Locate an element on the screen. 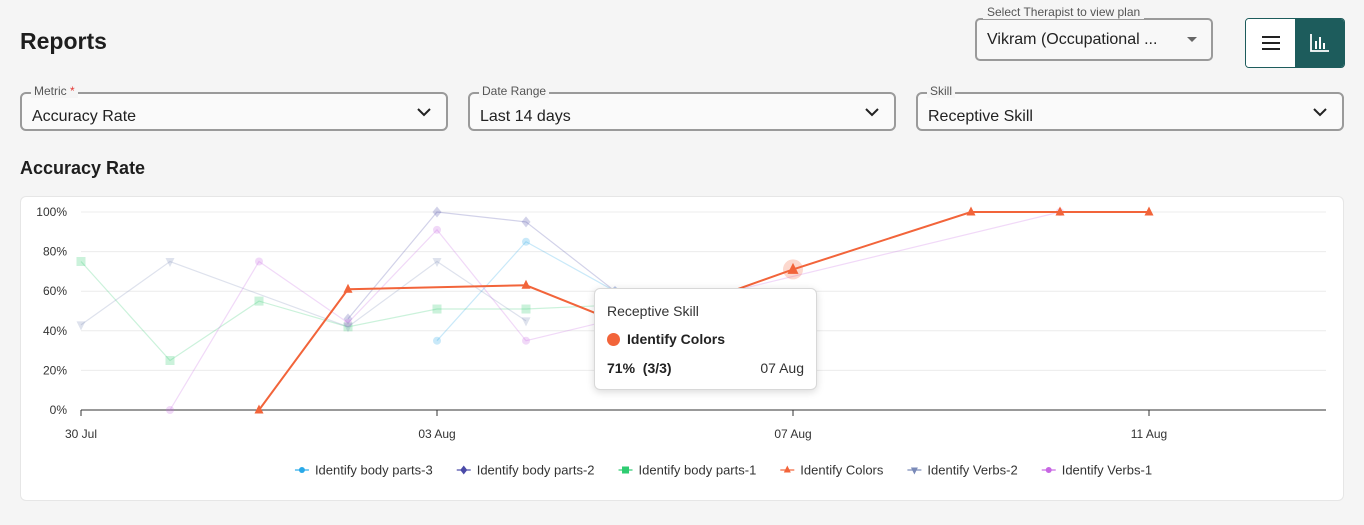 The image size is (1364, 525). x-tick-label: 30 Jul is located at coordinates (81, 434).